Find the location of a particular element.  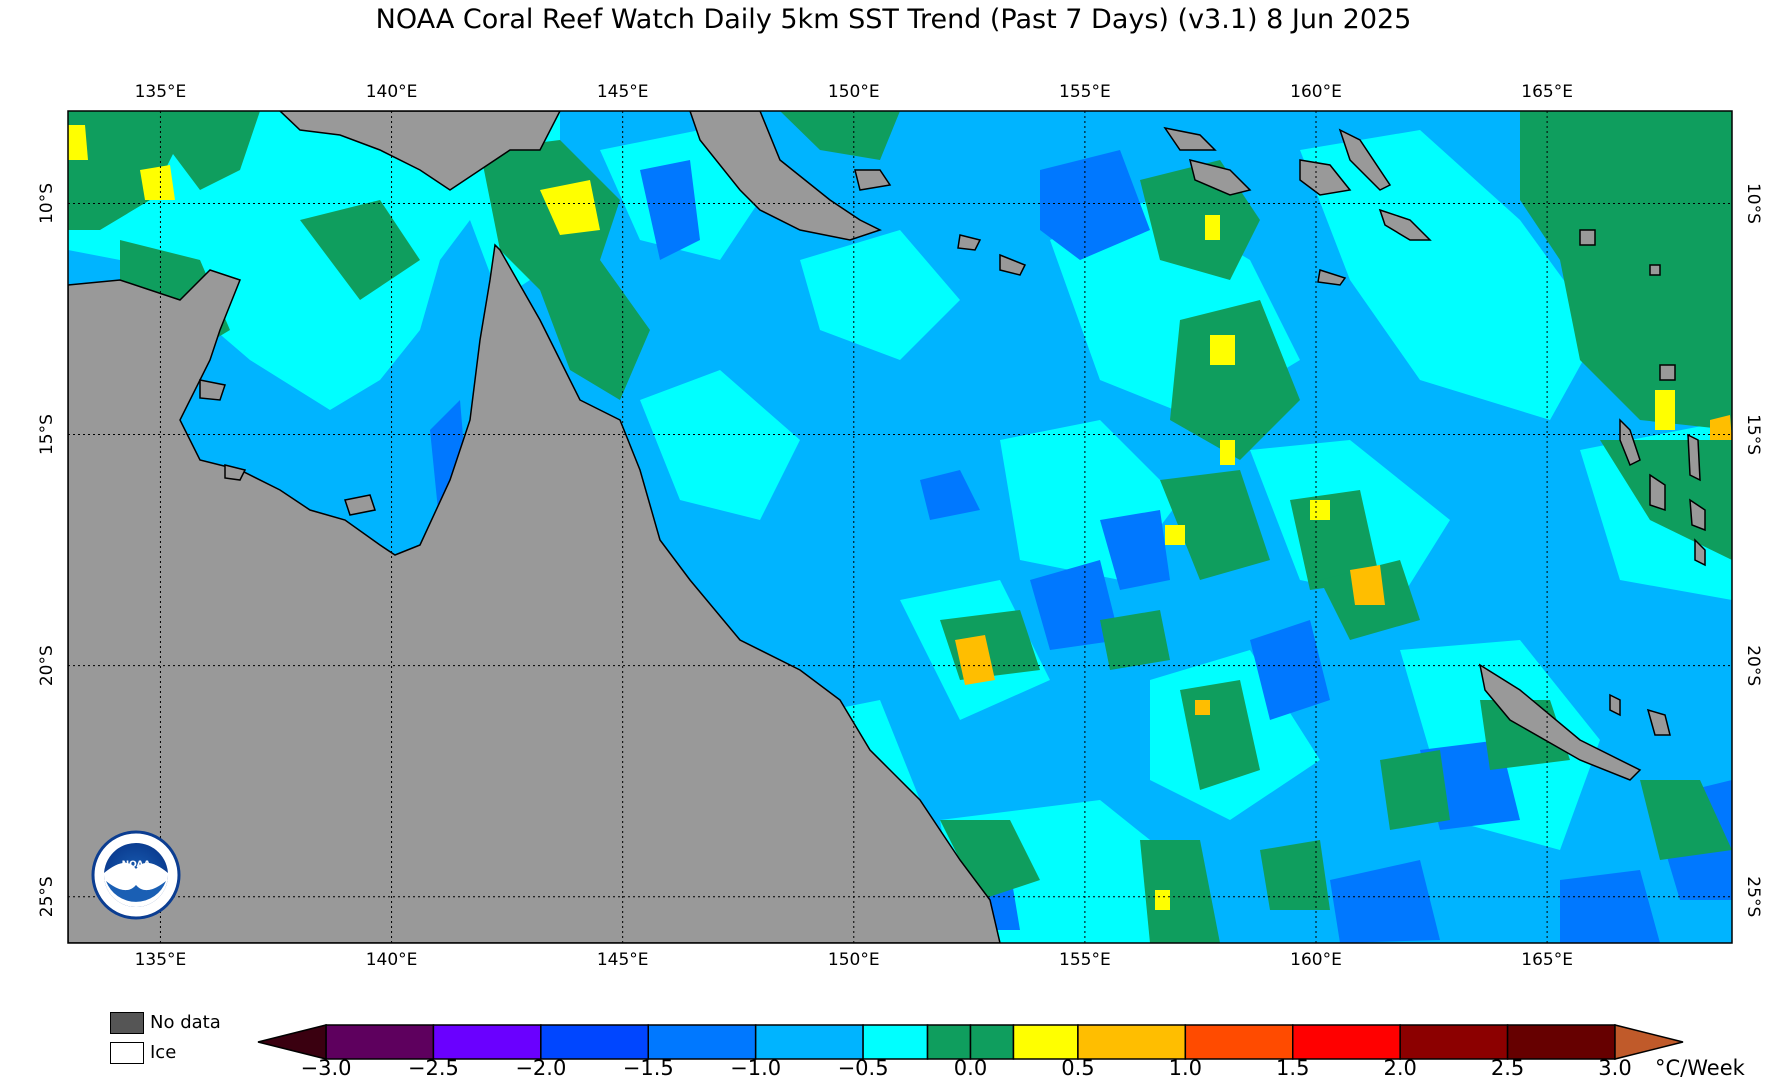

colorbar-max-extend is located at coordinates (1649, 1042).